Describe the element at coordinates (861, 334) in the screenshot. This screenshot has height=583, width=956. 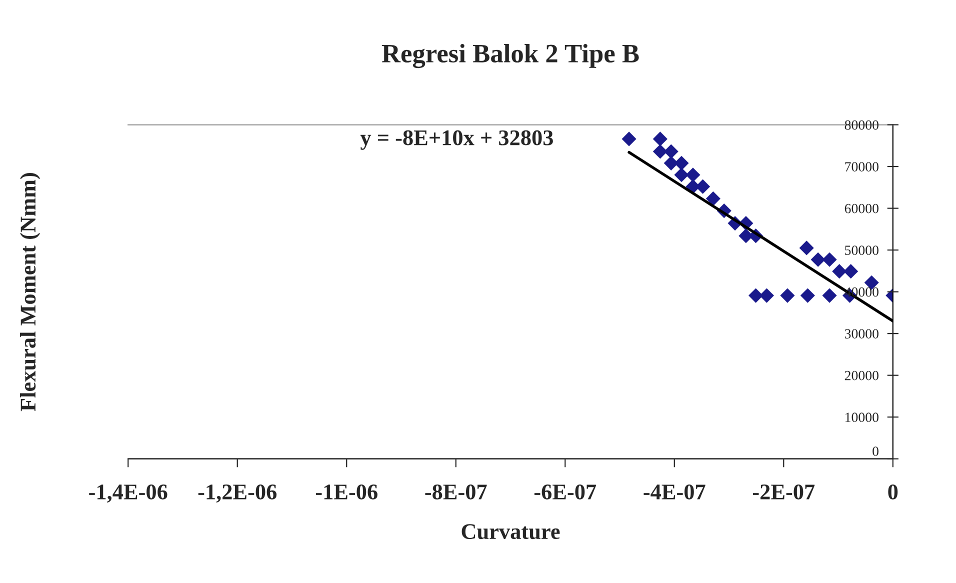
I see `y-tick-label: 30000` at that location.